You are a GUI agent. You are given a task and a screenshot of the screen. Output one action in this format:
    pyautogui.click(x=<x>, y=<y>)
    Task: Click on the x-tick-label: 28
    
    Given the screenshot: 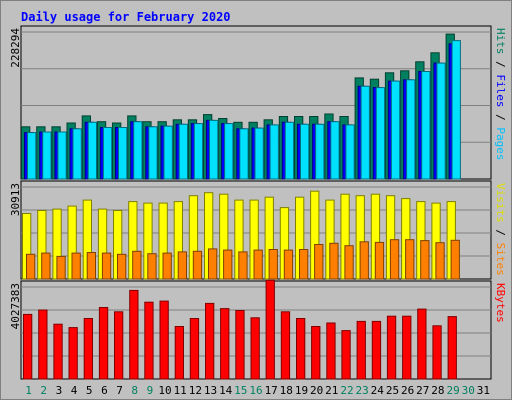 What is the action you would take?
    pyautogui.click(x=437, y=390)
    